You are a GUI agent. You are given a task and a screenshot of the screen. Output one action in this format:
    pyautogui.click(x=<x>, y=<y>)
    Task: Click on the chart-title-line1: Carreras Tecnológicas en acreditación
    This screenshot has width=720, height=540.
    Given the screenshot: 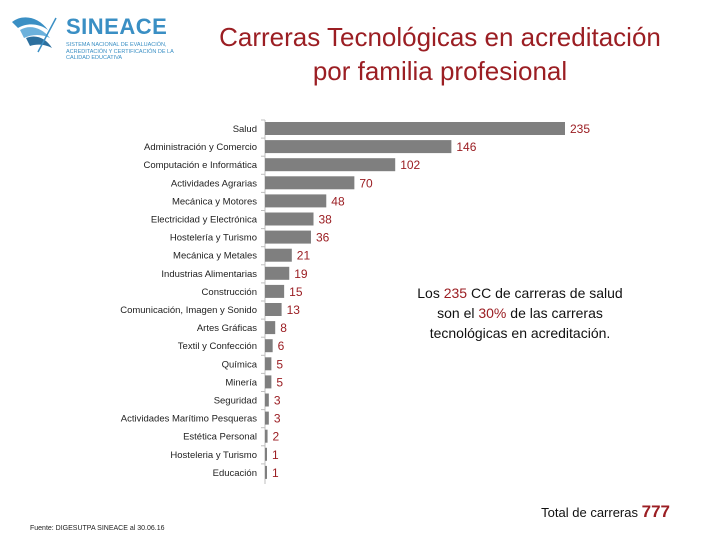 What is the action you would take?
    pyautogui.click(x=440, y=37)
    